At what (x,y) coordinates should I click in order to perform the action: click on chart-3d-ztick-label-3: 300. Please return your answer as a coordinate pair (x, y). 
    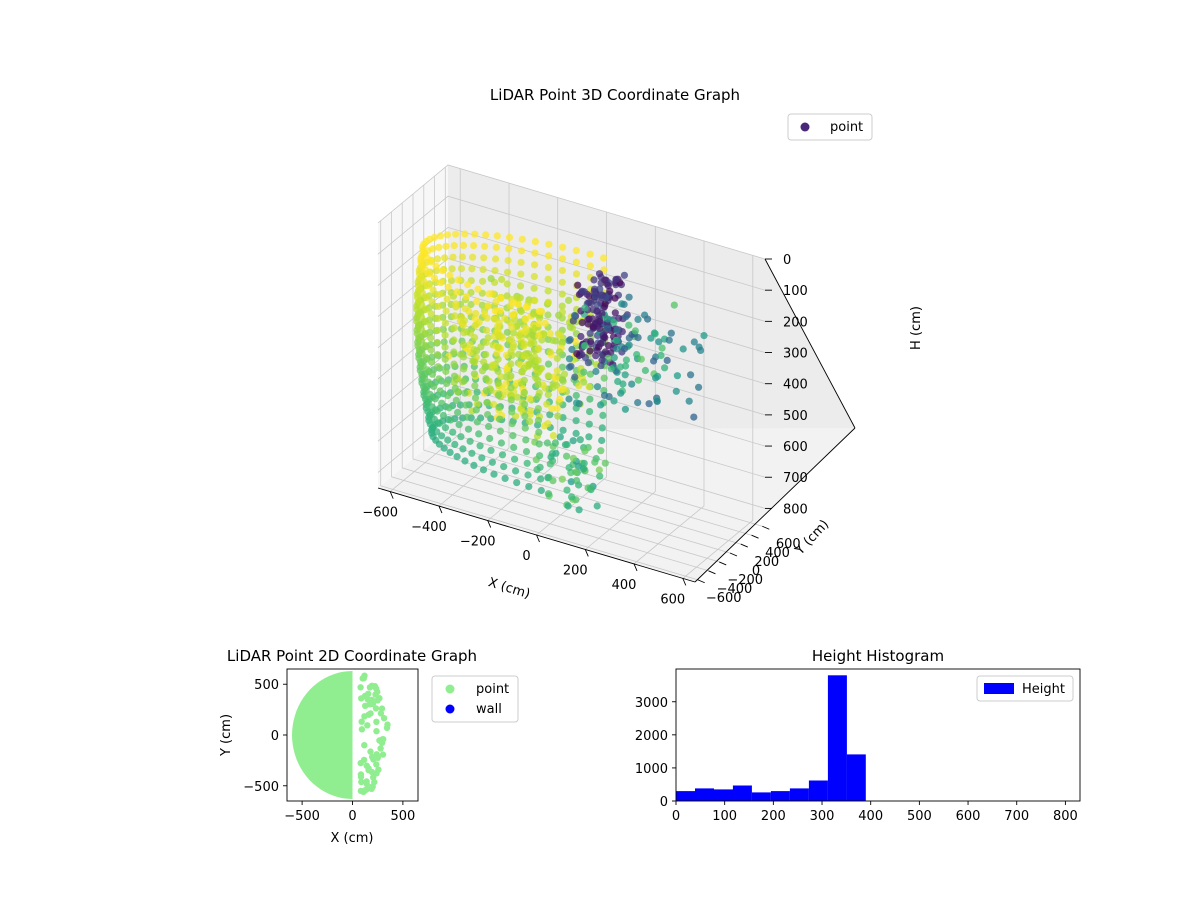
    Looking at the image, I should click on (795, 354).